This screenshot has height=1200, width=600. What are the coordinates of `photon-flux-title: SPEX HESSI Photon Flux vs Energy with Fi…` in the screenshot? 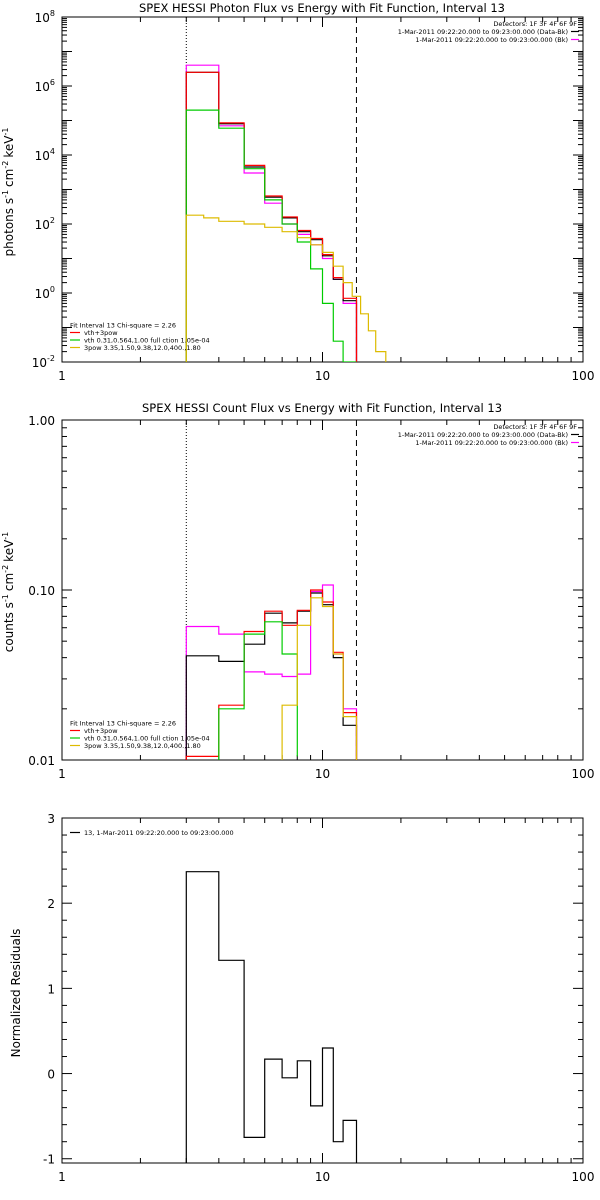 It's located at (322, 8).